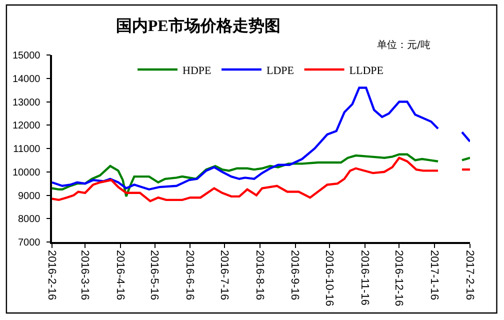 This screenshot has height=320, width=504. What do you see at coordinates (190, 275) in the screenshot?
I see `x-tick-label: 2016-6-16` at bounding box center [190, 275].